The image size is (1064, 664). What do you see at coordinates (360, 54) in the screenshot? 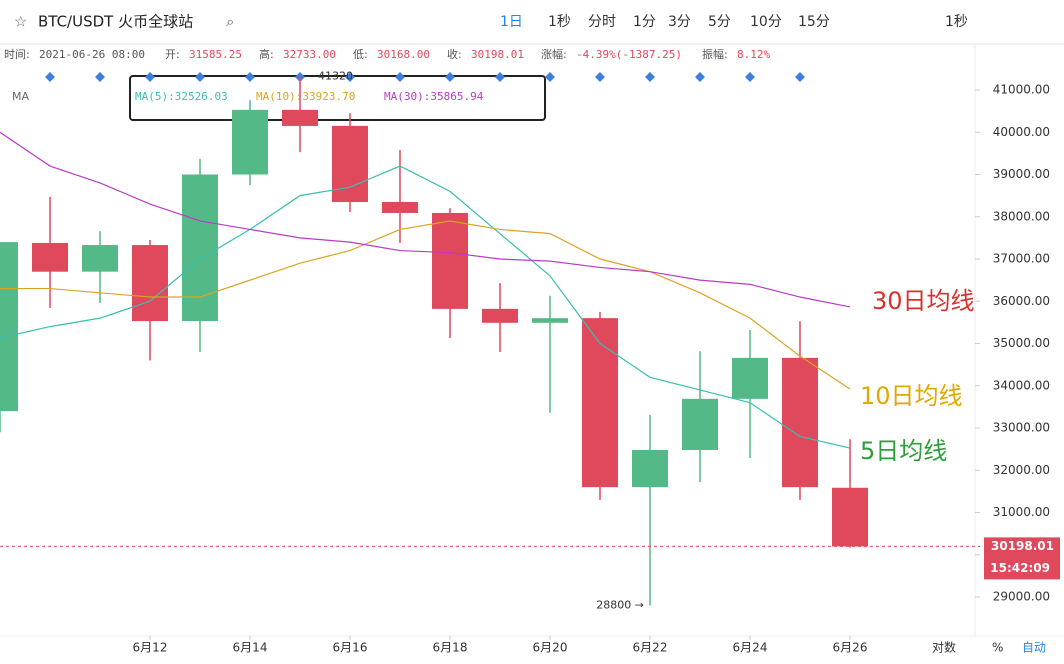
I see `info-label: 低:` at bounding box center [360, 54].